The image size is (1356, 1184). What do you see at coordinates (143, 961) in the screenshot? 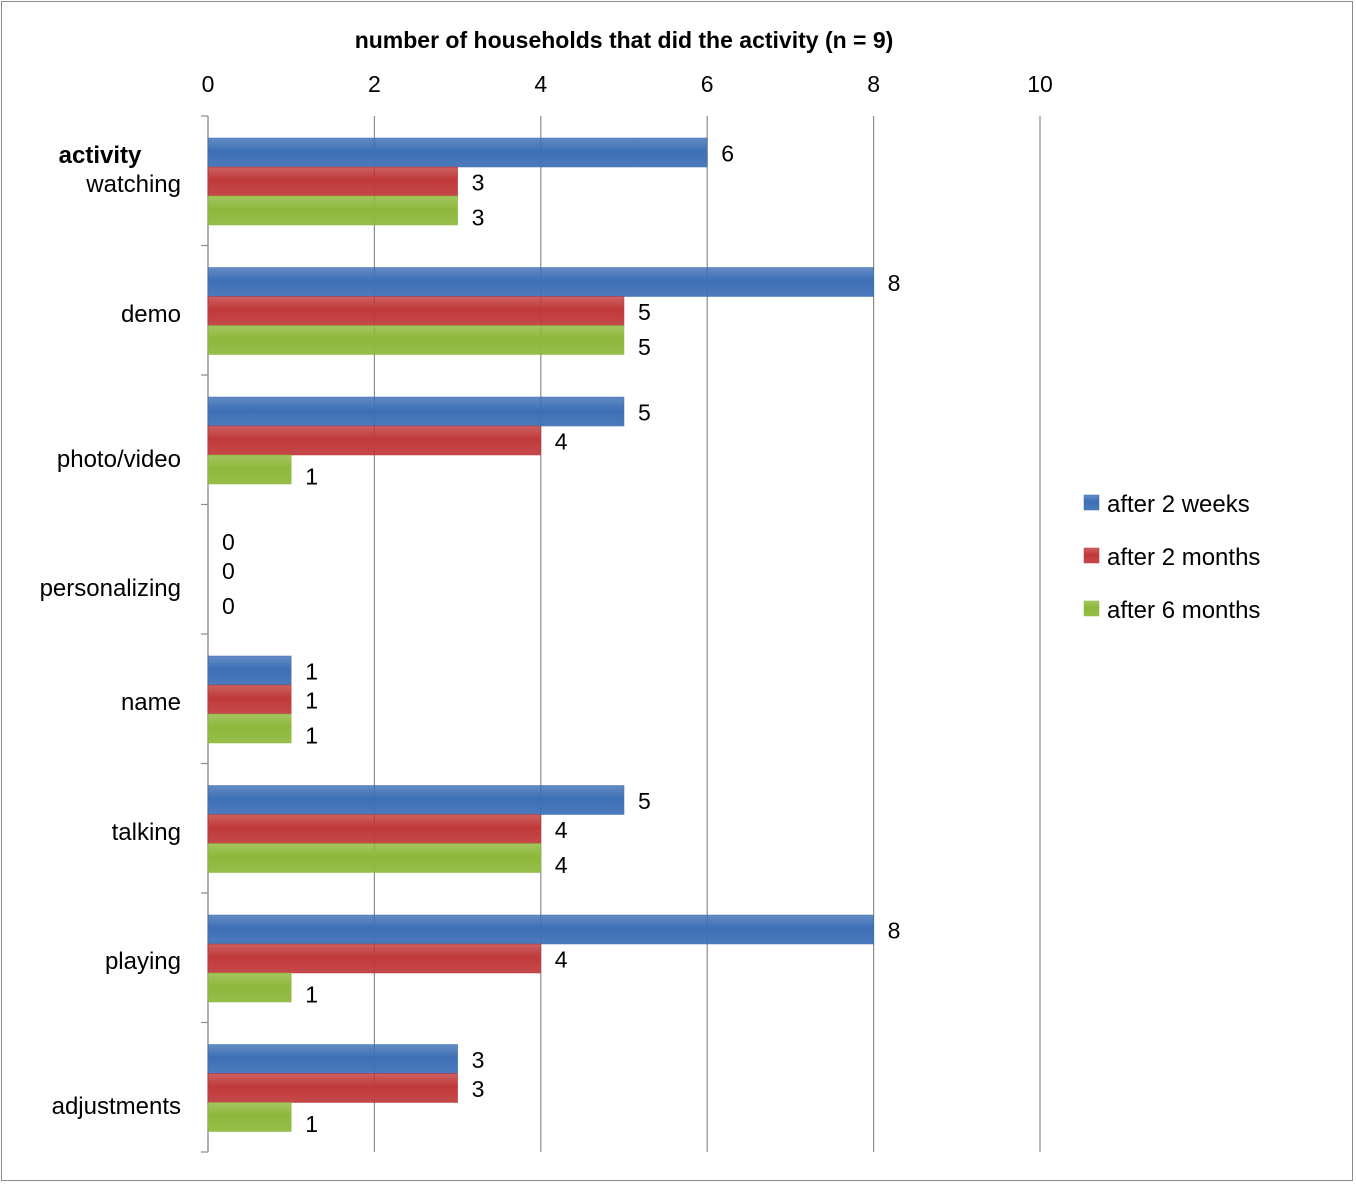
I see `category-label: playing` at bounding box center [143, 961].